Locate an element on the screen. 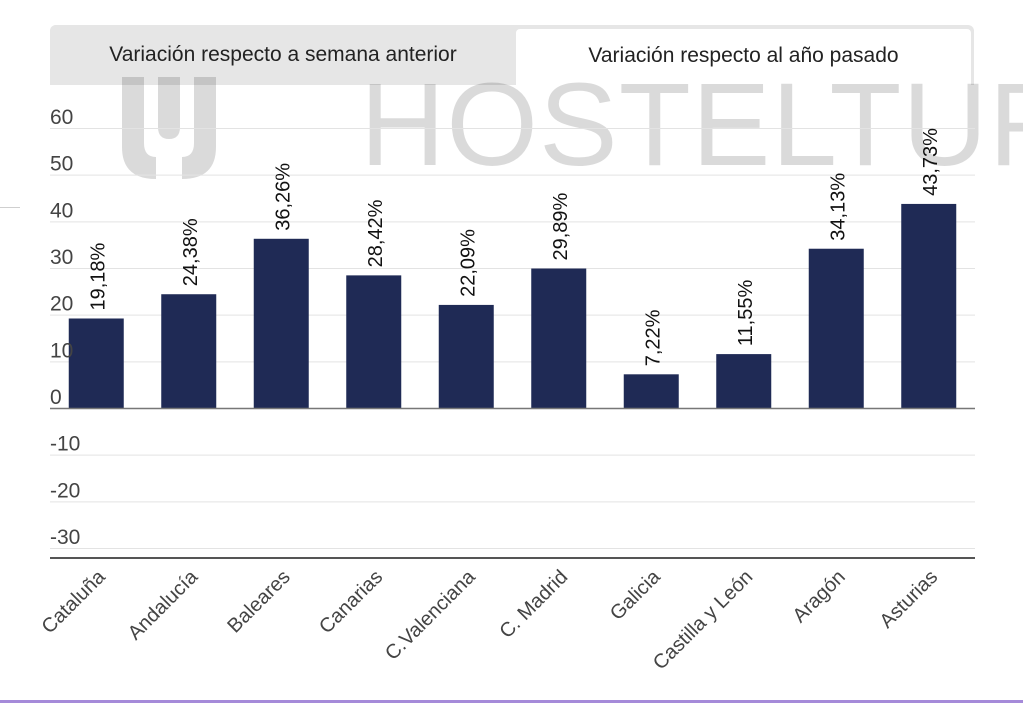 This screenshot has width=1023, height=703. category-label: C.Valenciana is located at coordinates (430, 614).